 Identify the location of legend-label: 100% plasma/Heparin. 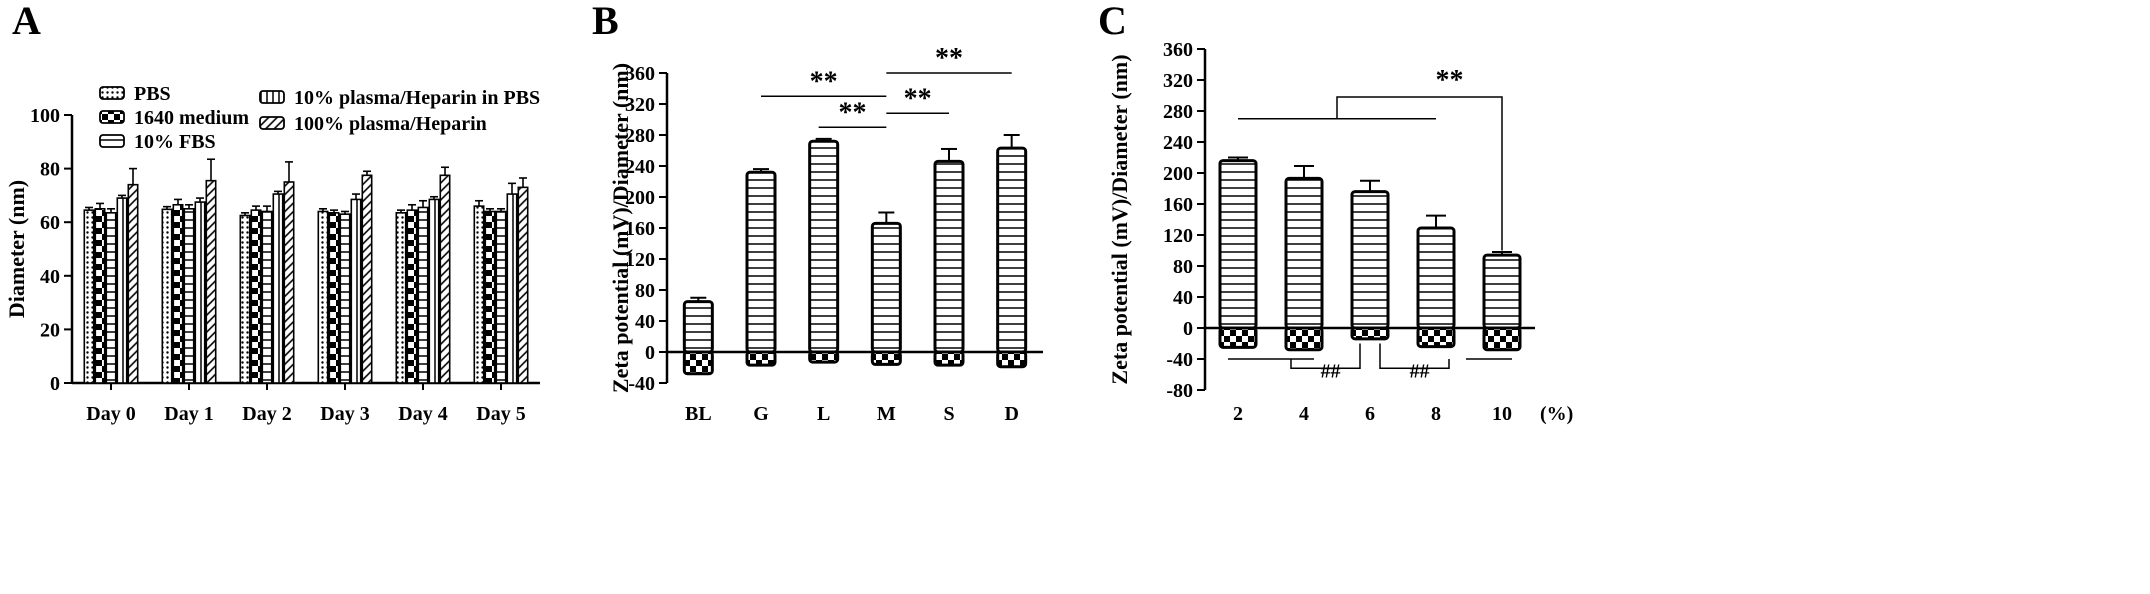
(390, 124).